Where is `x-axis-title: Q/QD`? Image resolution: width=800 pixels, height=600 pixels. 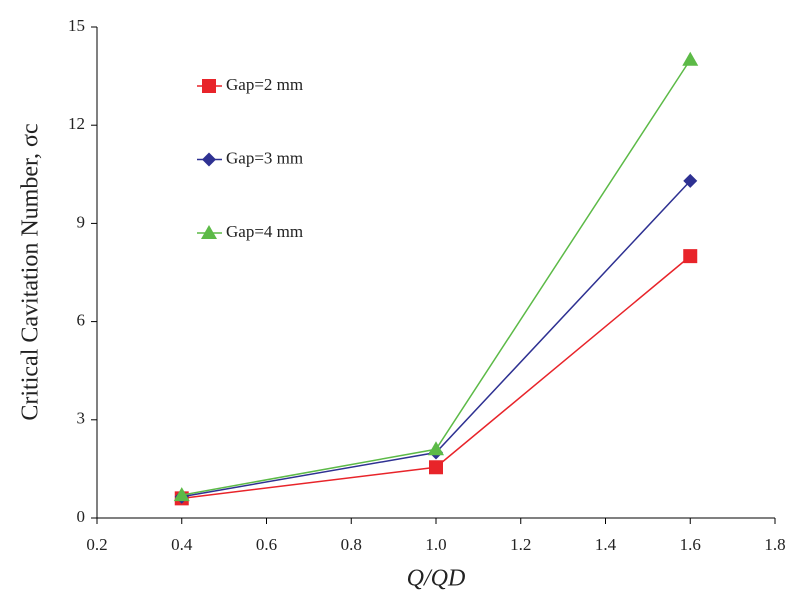
x-axis-title: Q/QD is located at coordinates (436, 579).